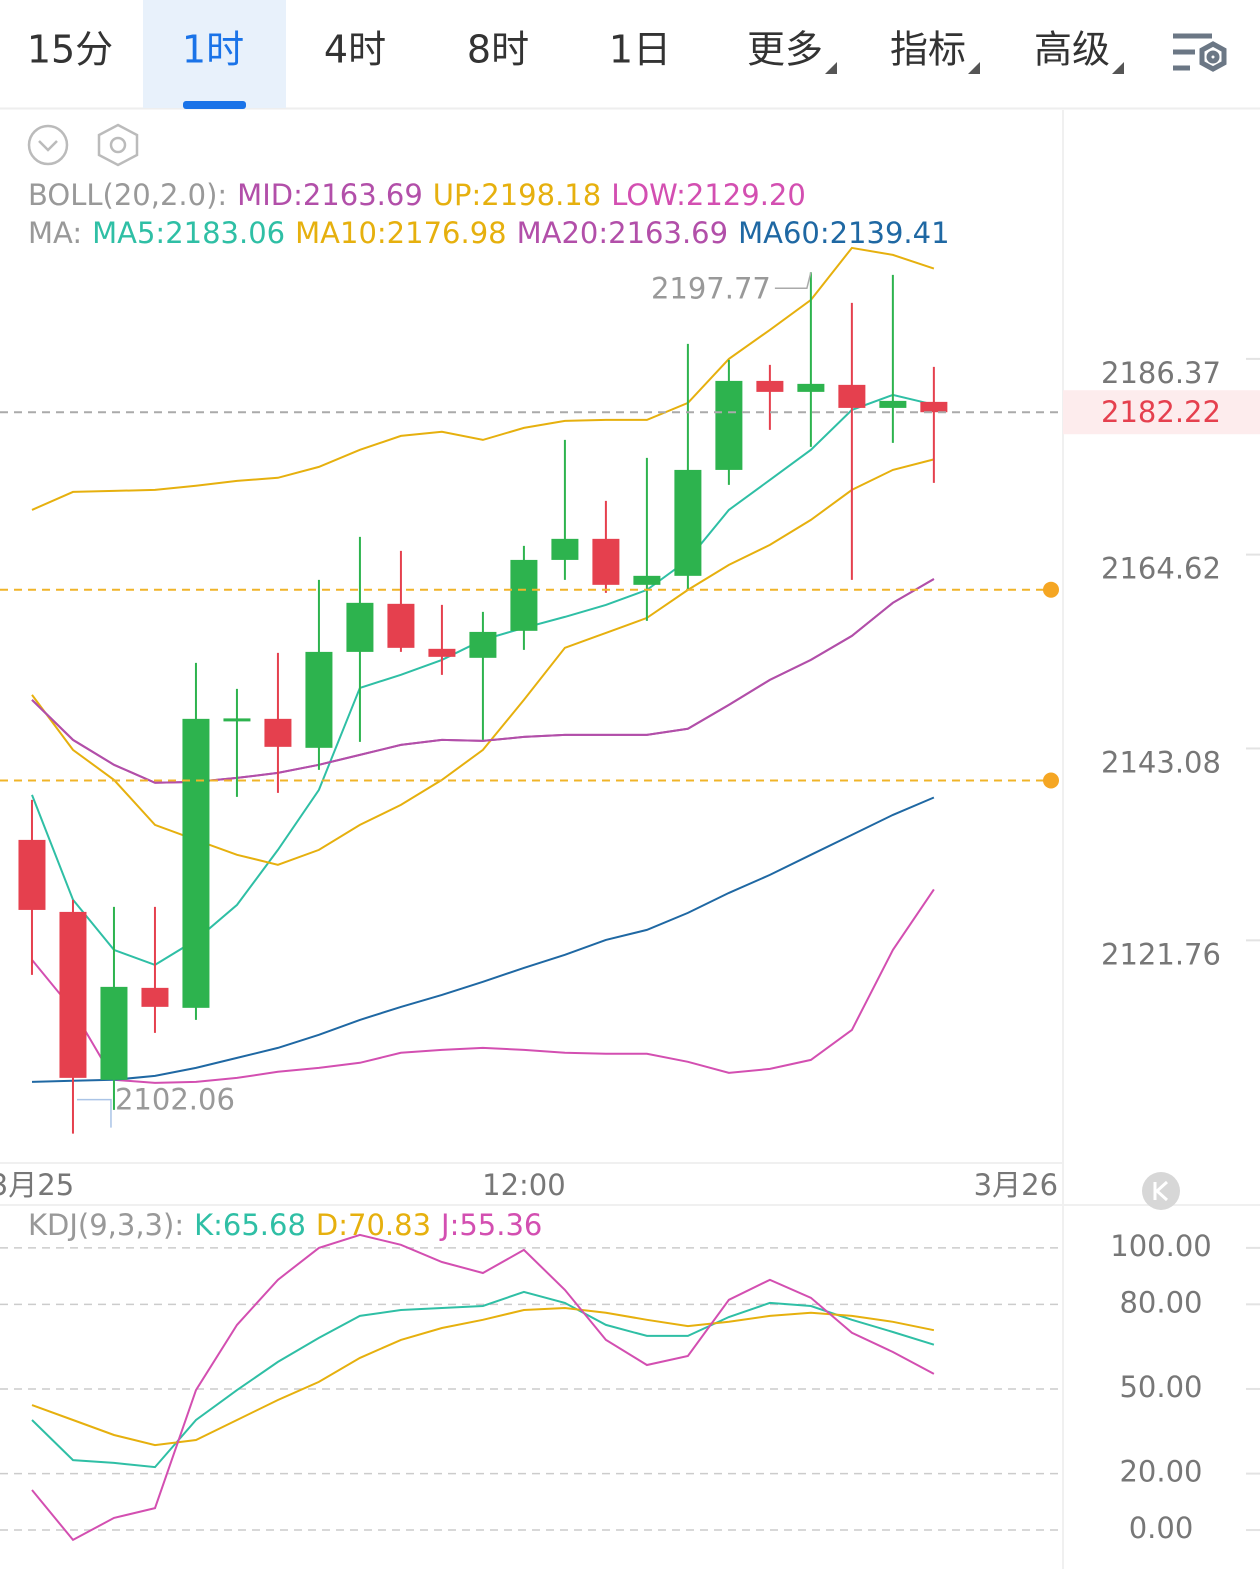 Image resolution: width=1260 pixels, height=1573 pixels. I want to click on tab: 指标, so click(928, 50).